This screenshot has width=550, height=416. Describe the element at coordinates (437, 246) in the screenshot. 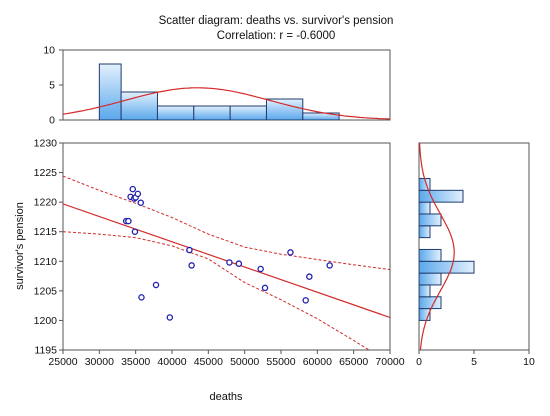

I see `right-histogram-normal-curve` at that location.